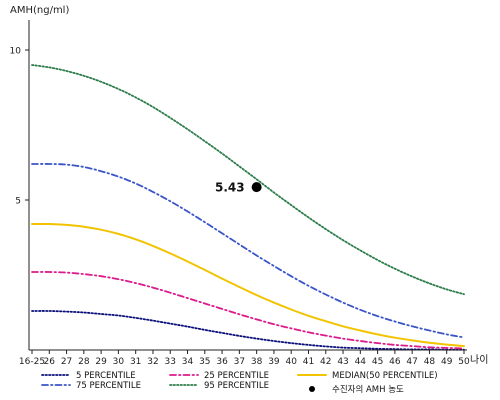 The width and height of the screenshot is (500, 400). Describe the element at coordinates (239, 362) in the screenshot. I see `x-tick-label: 37` at that location.